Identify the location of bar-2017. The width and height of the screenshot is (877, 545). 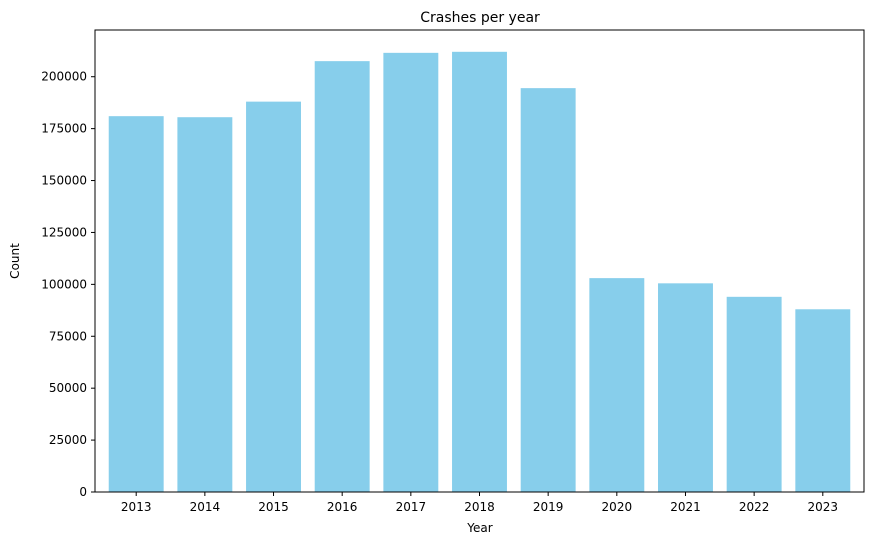
(411, 272).